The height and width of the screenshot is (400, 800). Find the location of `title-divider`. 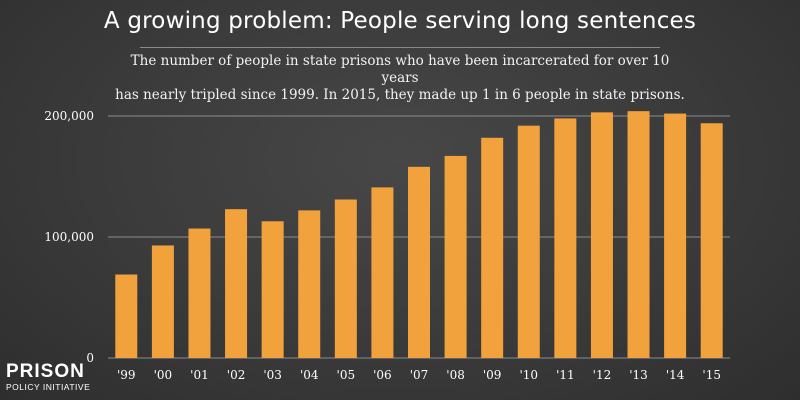

title-divider is located at coordinates (400, 47).